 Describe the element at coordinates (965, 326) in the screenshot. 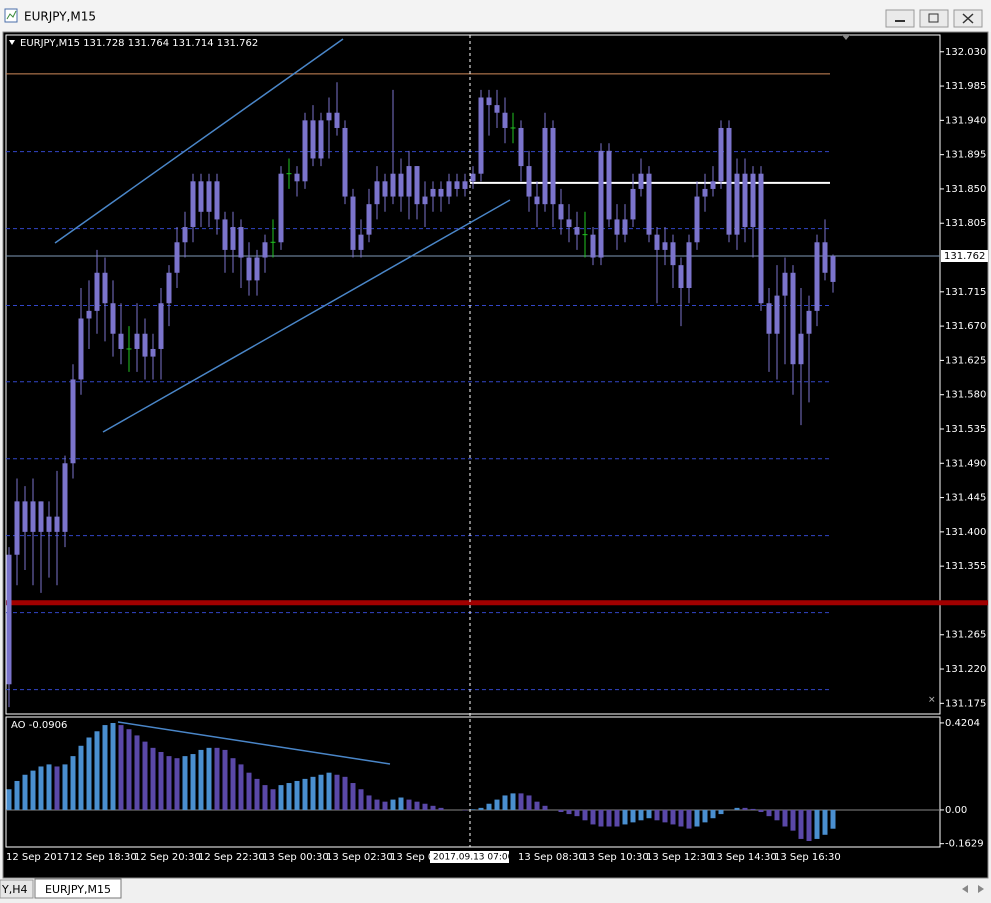

I see `y-tick-label: 131.670` at that location.